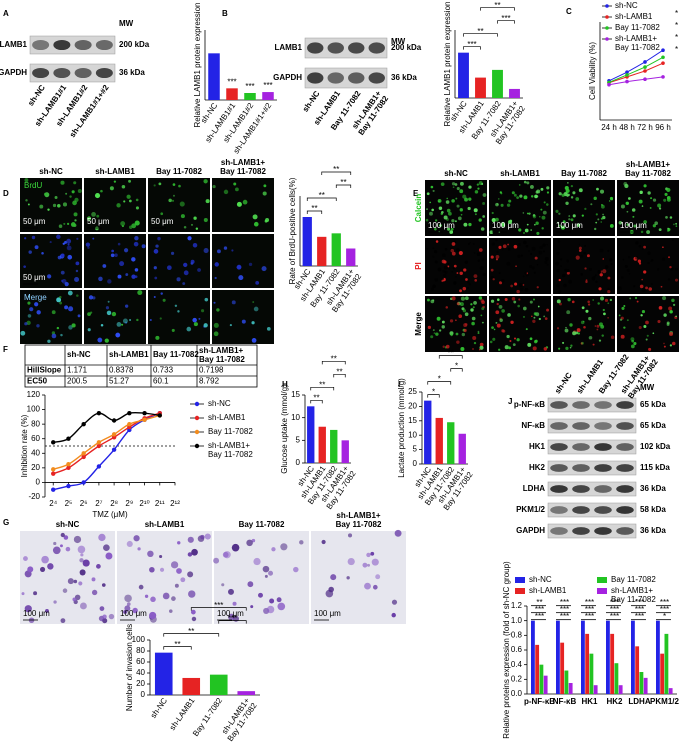  What do you see at coordinates (243, 317) in the screenshot?
I see `micrograph` at bounding box center [243, 317].